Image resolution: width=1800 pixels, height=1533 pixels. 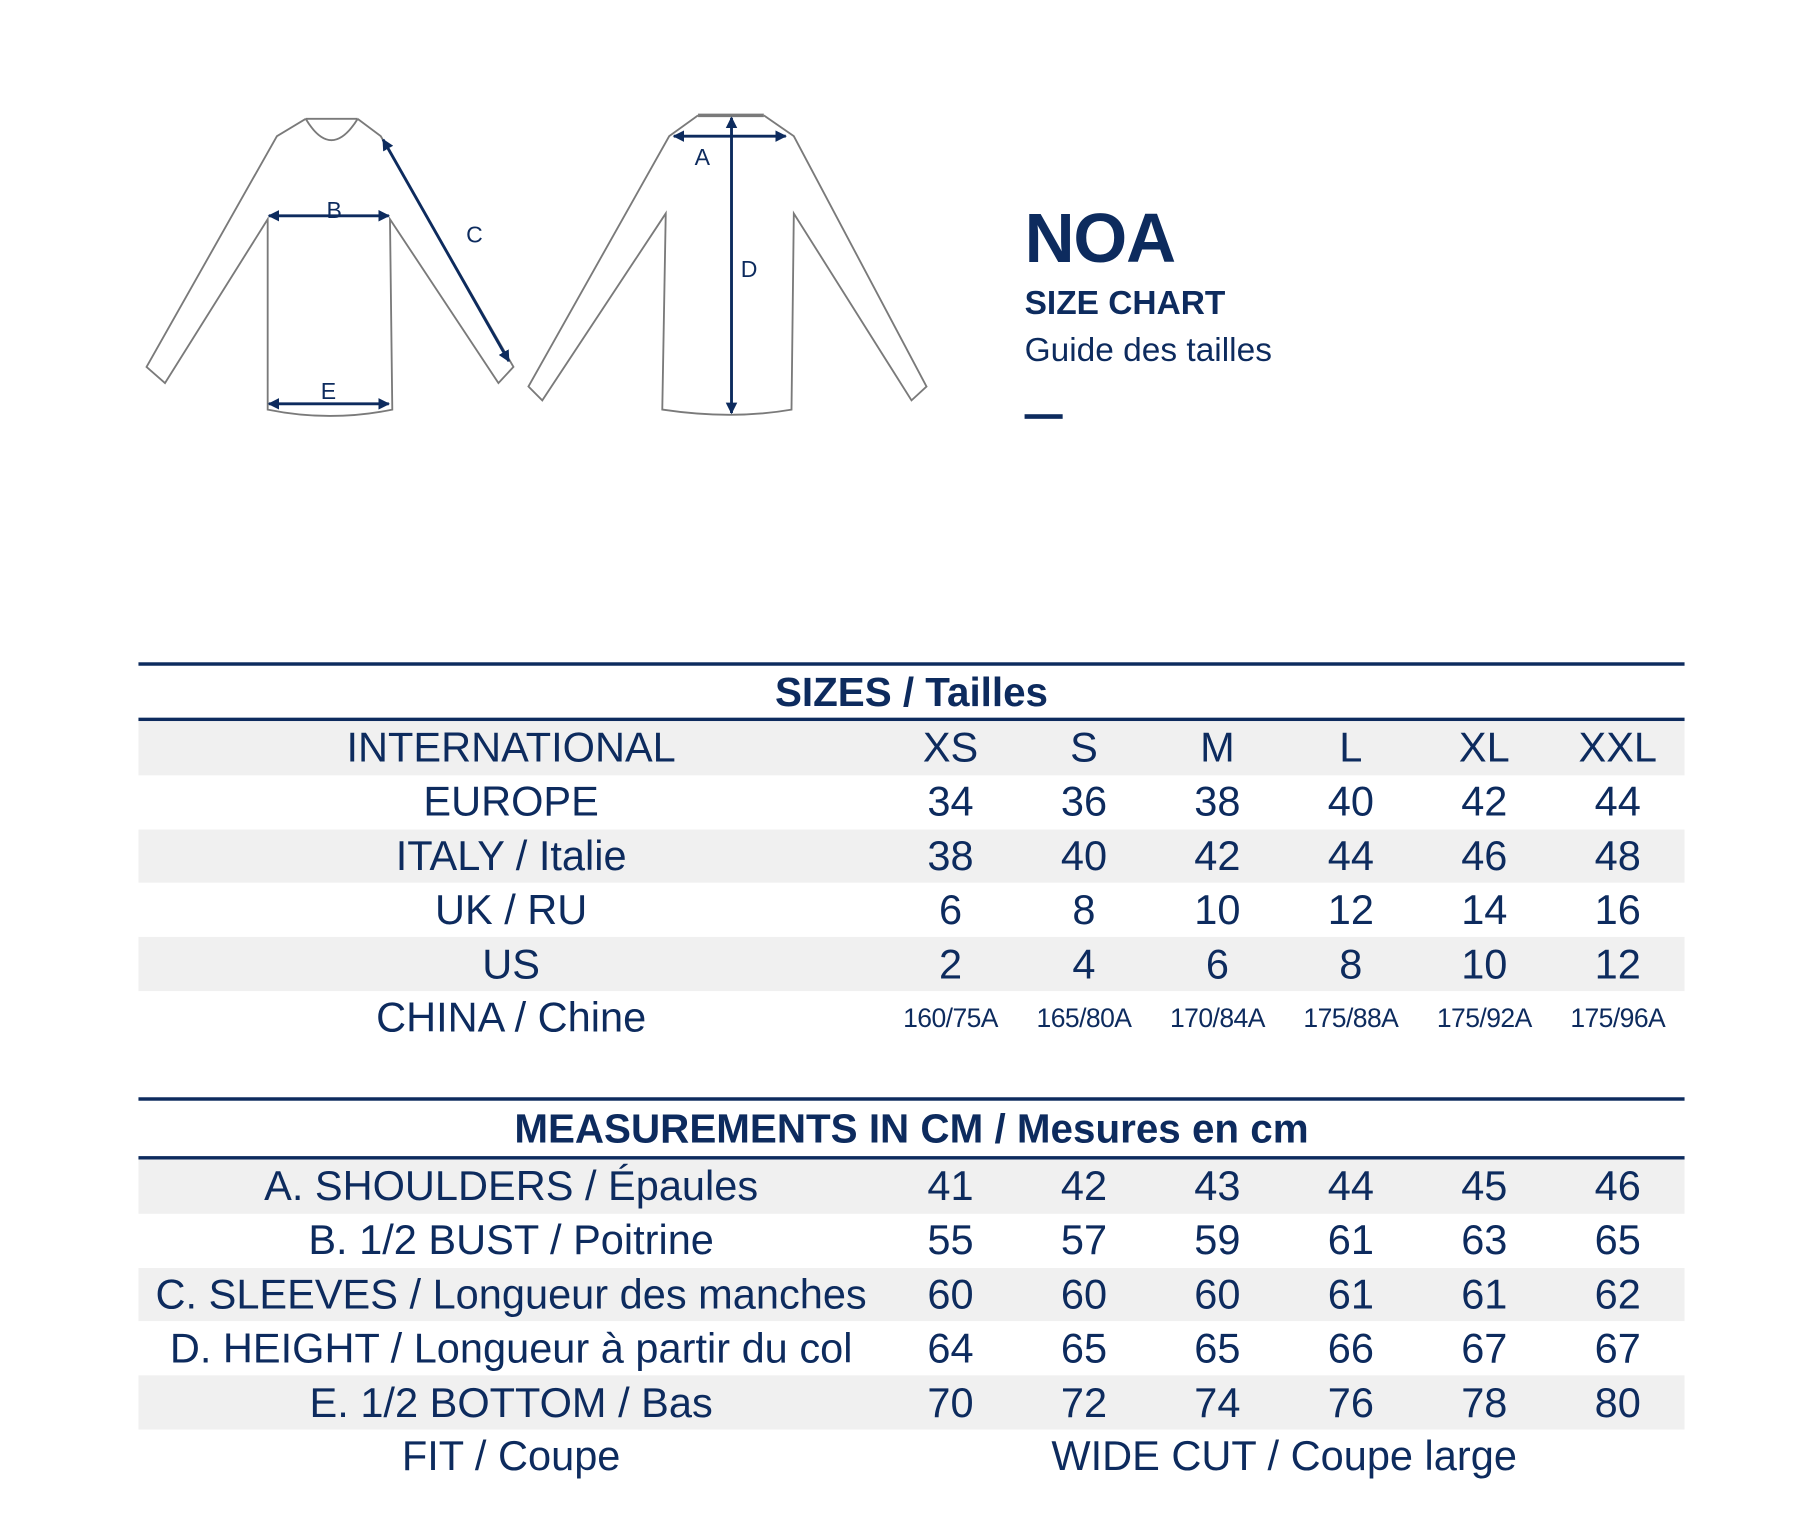 What do you see at coordinates (1084, 1402) in the screenshot?
I see `cell-value: 72` at bounding box center [1084, 1402].